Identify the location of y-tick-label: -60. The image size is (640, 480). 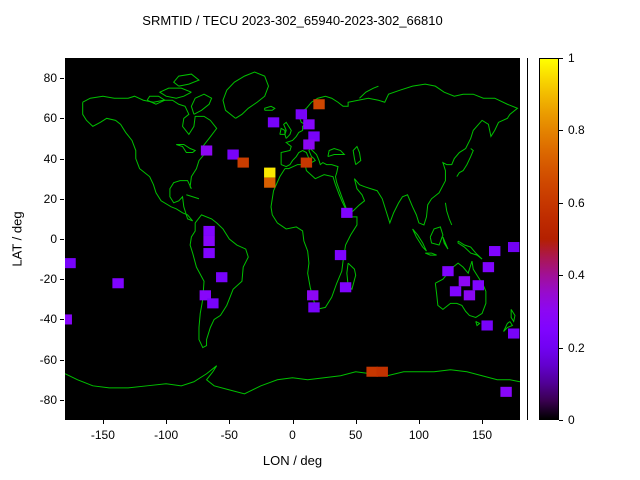
(48, 359).